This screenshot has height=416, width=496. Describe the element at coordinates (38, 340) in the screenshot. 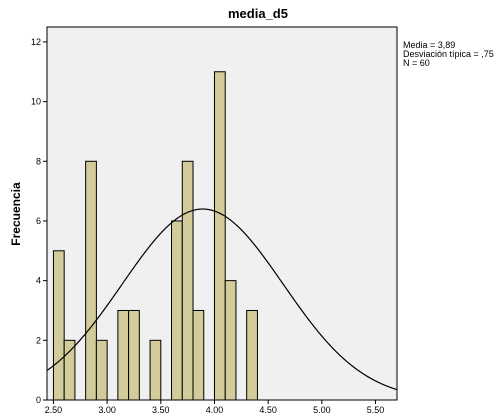

I see `y-tick-label-1: 2` at that location.